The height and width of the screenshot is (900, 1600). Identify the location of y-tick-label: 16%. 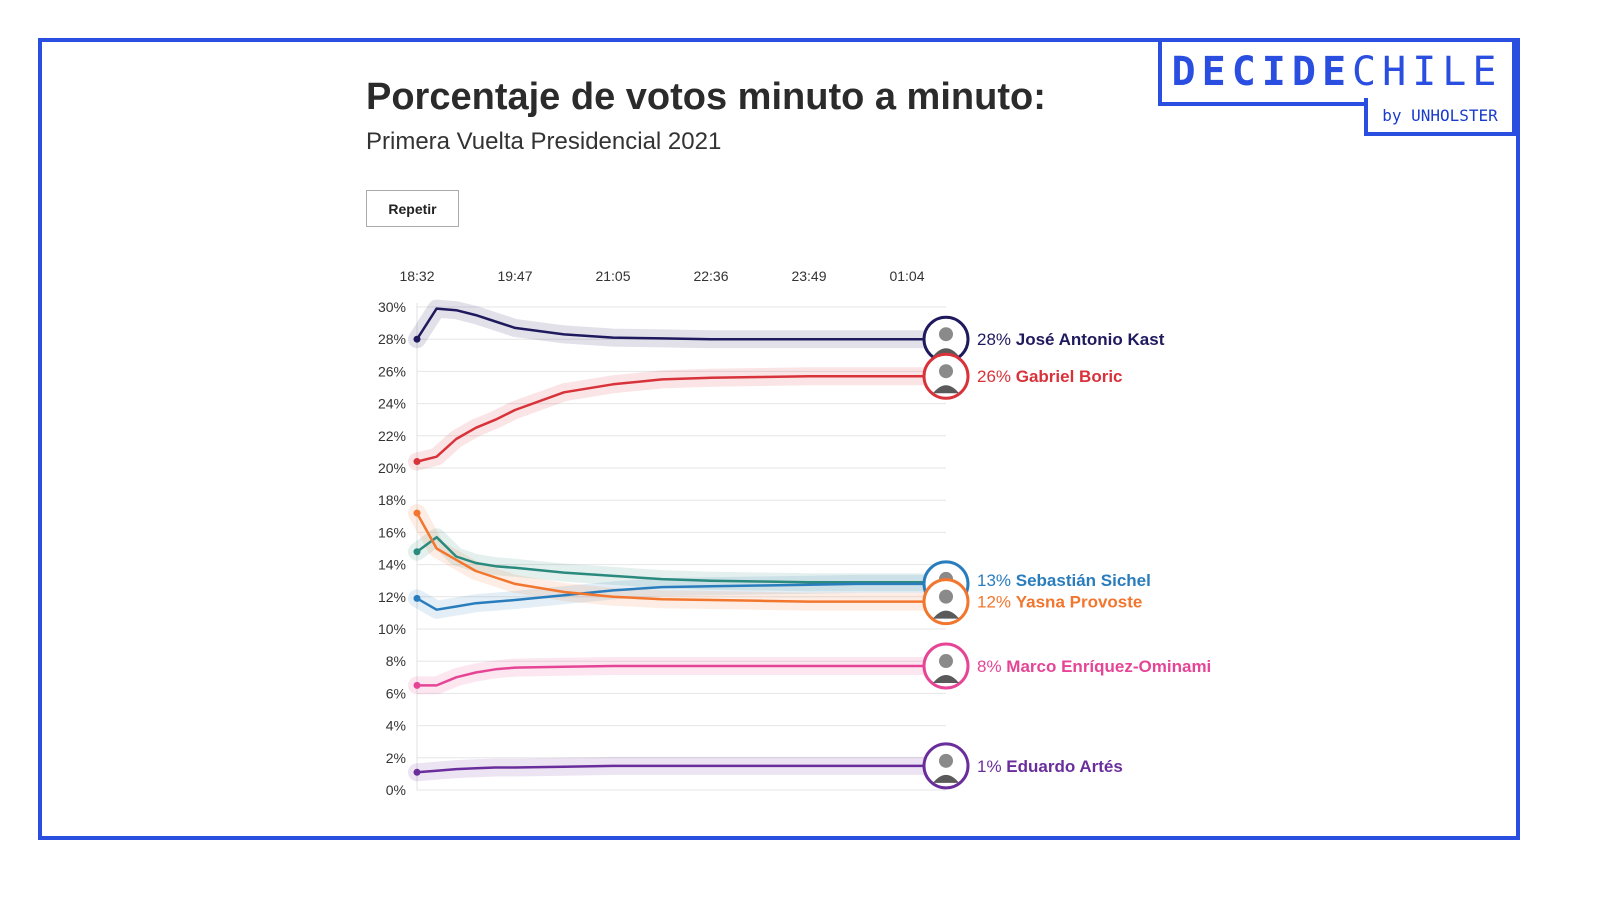
(392, 532).